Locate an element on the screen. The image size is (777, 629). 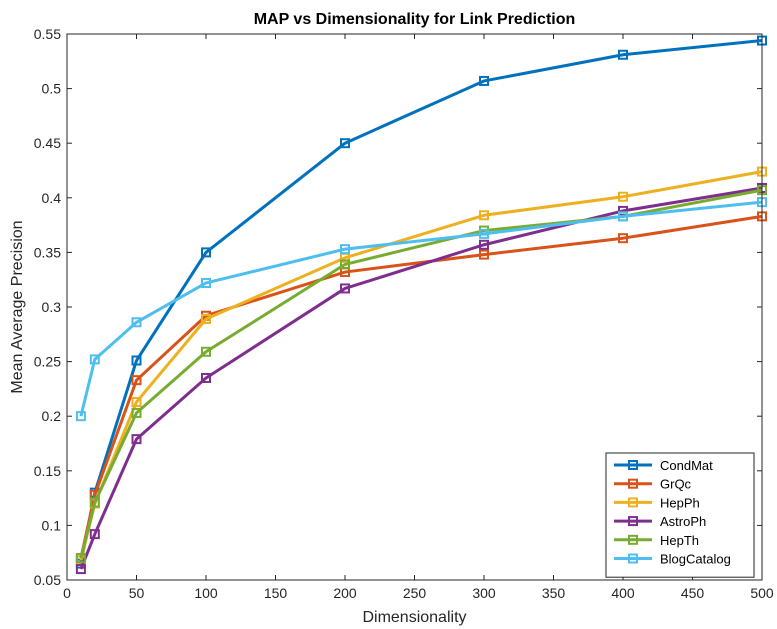
x-axis-title: Dimensionality is located at coordinates (414, 617).